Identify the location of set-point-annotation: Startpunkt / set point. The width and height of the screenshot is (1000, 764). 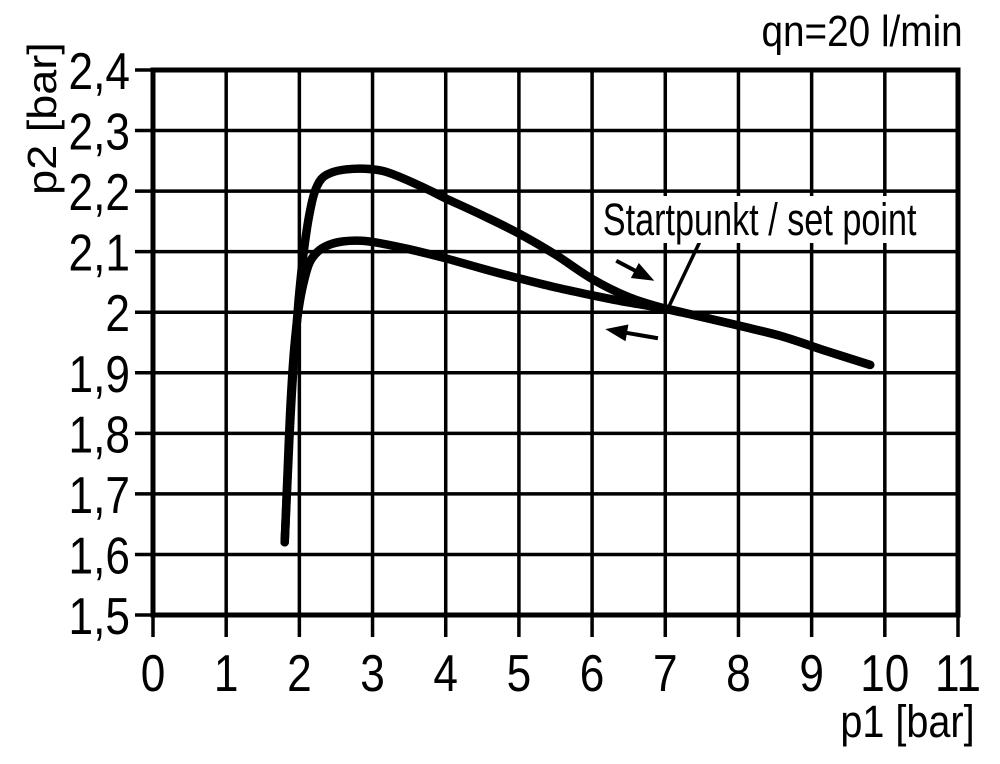
(760, 219).